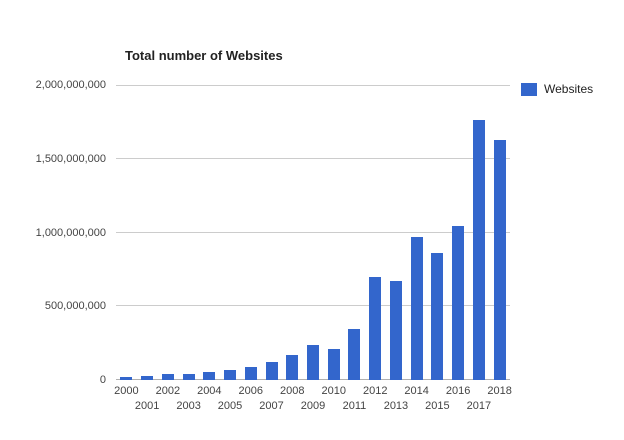  Describe the element at coordinates (313, 362) in the screenshot. I see `bar-2009` at that location.